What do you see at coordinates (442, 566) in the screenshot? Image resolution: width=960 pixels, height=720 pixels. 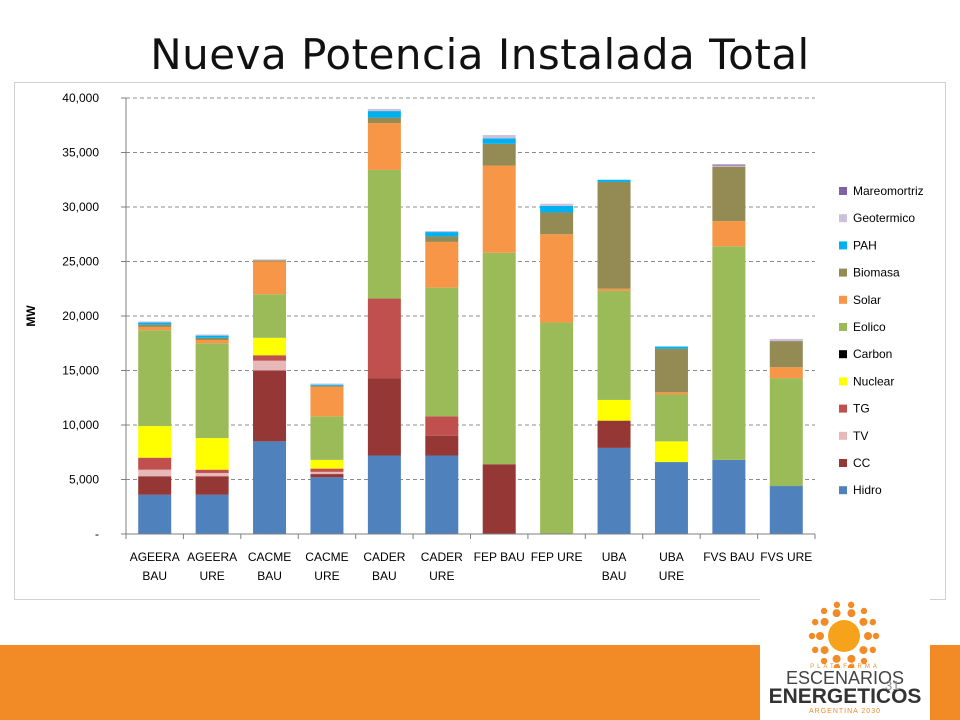 I see `x-tick-label: CADER URE` at bounding box center [442, 566].